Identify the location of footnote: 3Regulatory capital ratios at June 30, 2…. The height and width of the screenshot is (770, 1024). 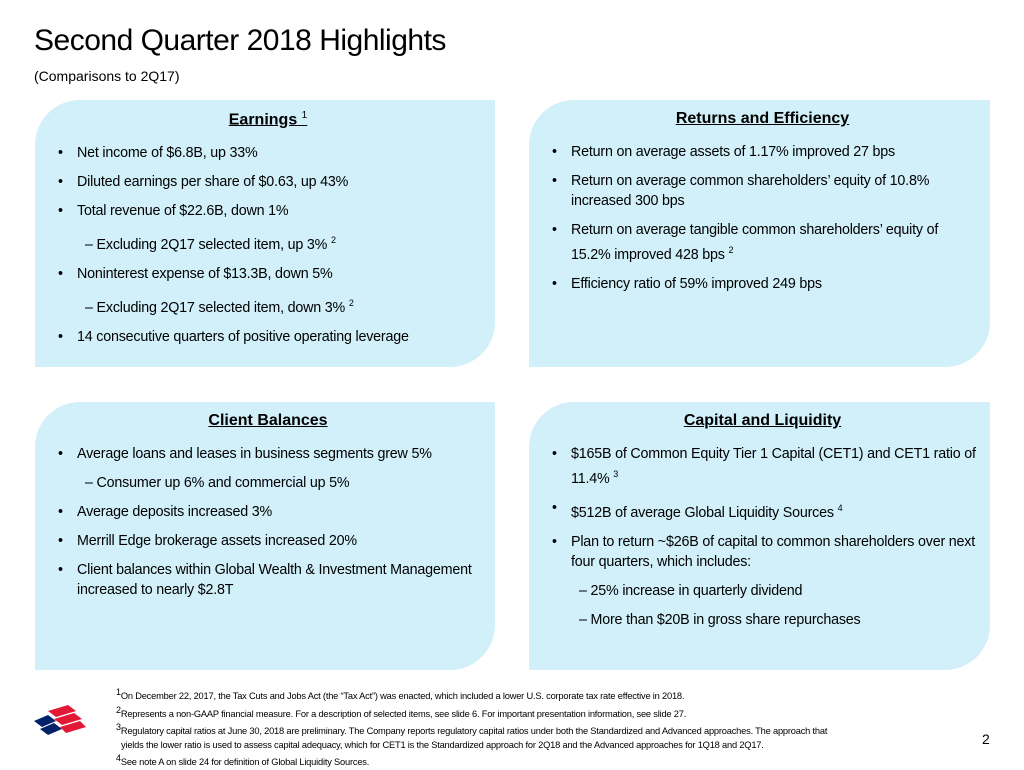
(472, 729).